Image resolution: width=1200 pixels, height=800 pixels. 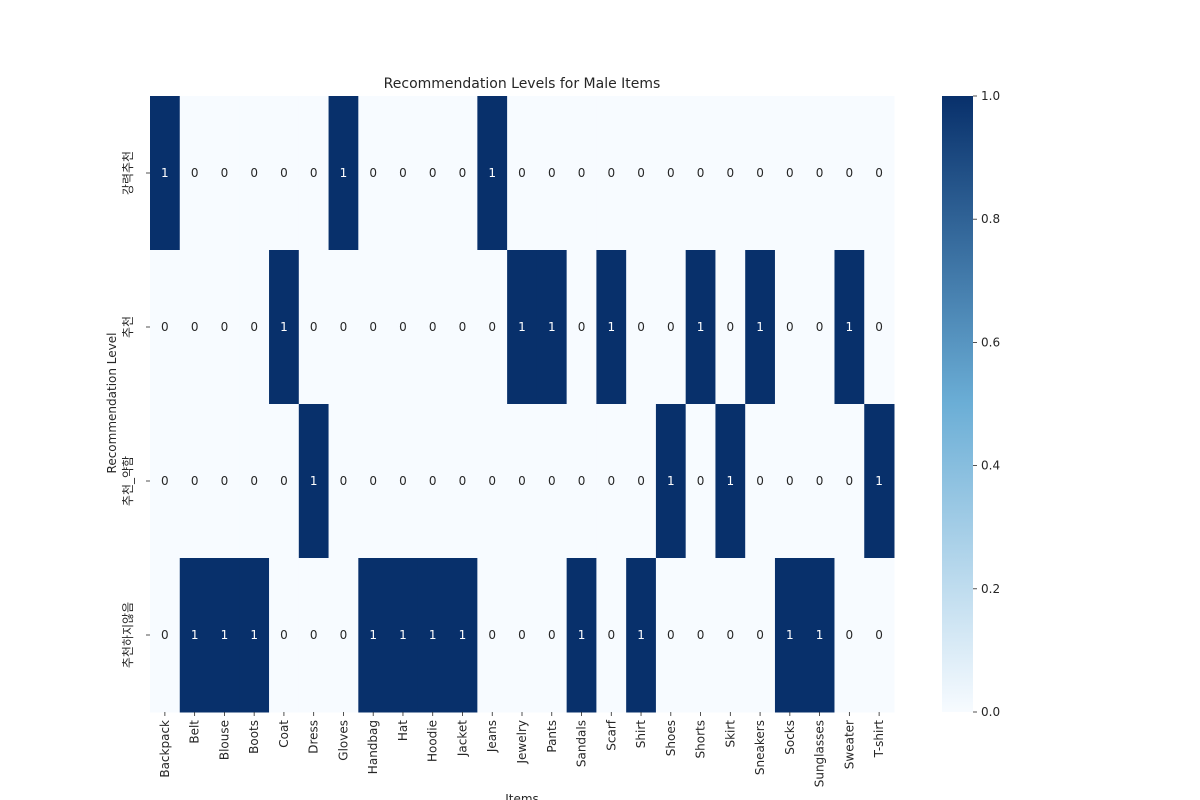 What do you see at coordinates (790, 737) in the screenshot?
I see `x-tick-label: Socks` at bounding box center [790, 737].